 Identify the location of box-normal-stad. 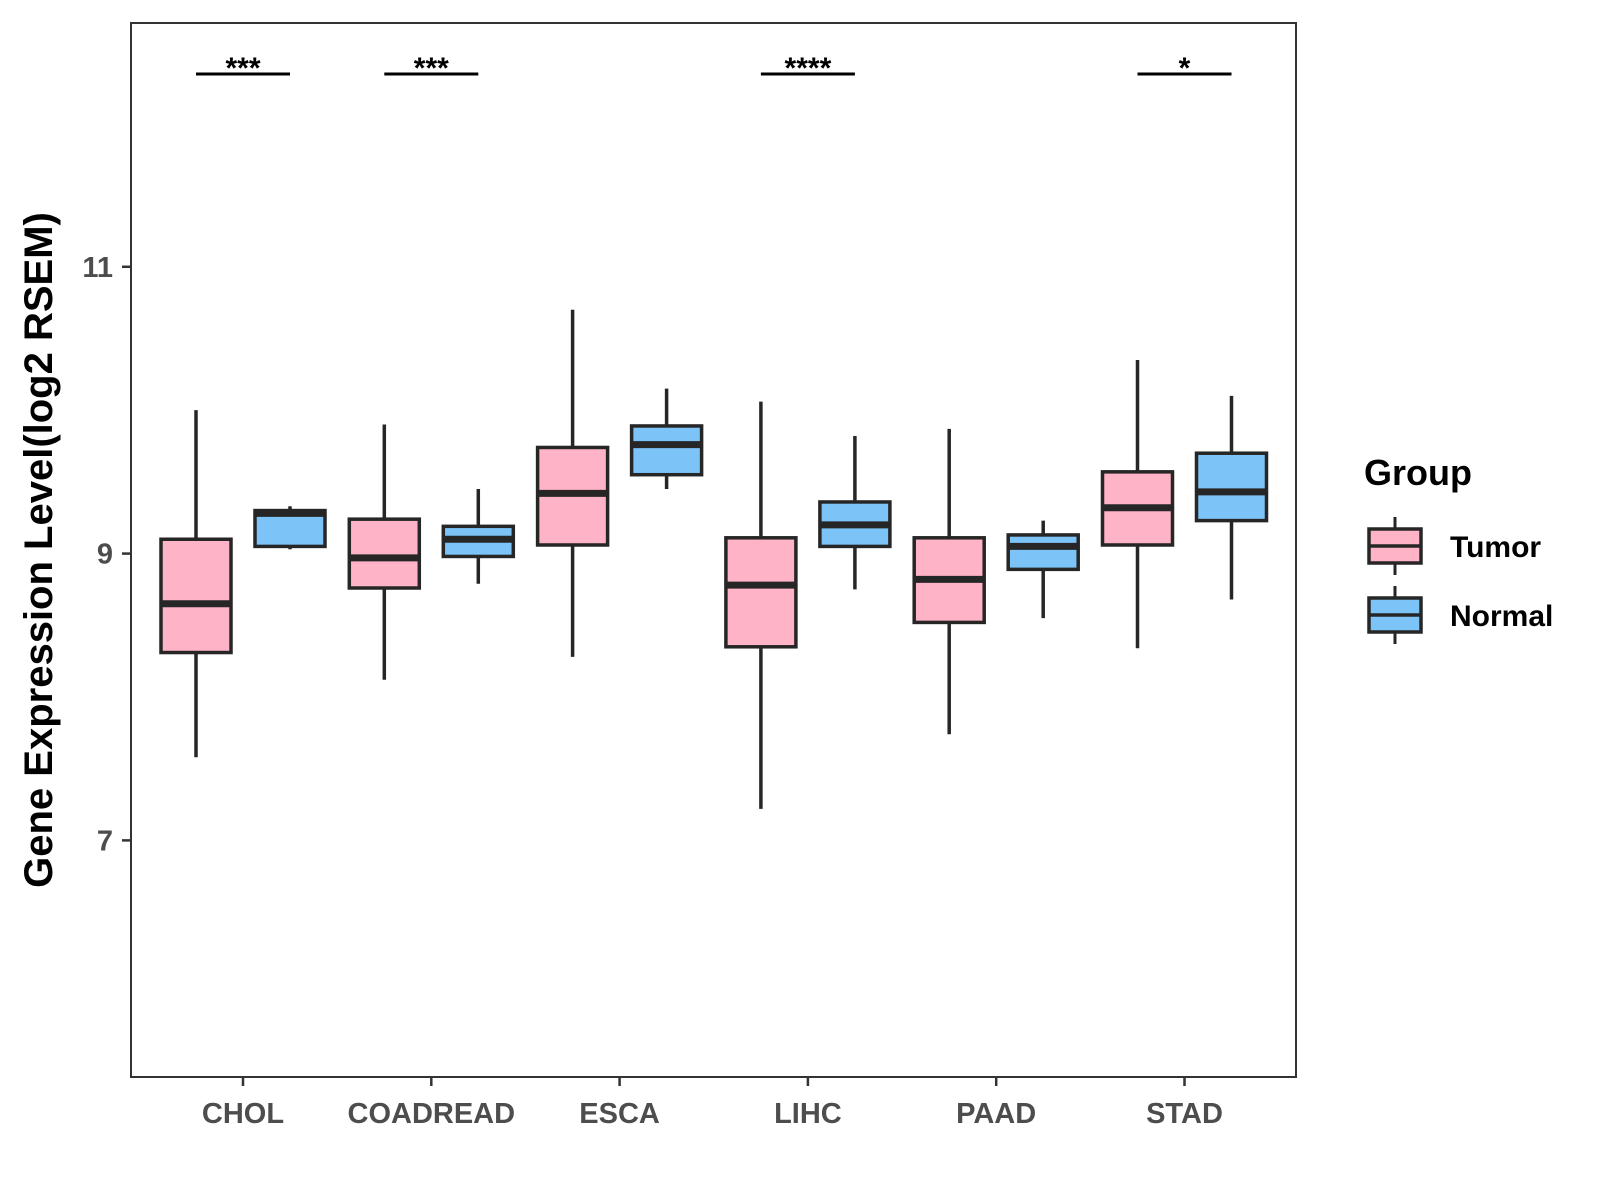
(1231, 497).